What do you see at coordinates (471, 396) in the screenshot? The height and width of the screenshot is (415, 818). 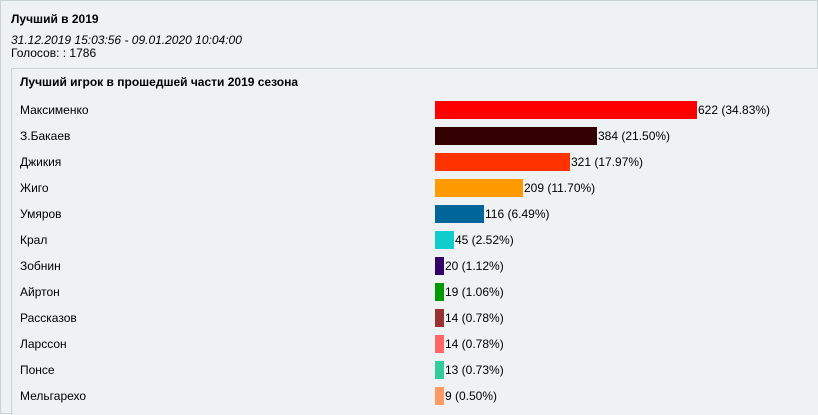 I see `vote-count-label: 9 (0.50%)` at bounding box center [471, 396].